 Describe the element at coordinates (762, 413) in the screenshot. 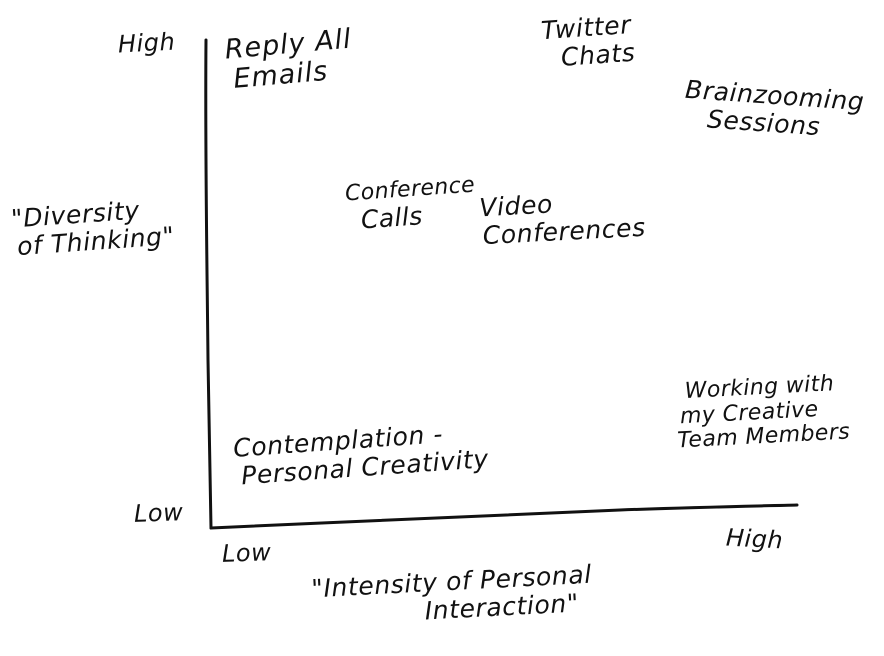

I see `item-working-with-team: Working with my Creative Team Members` at that location.